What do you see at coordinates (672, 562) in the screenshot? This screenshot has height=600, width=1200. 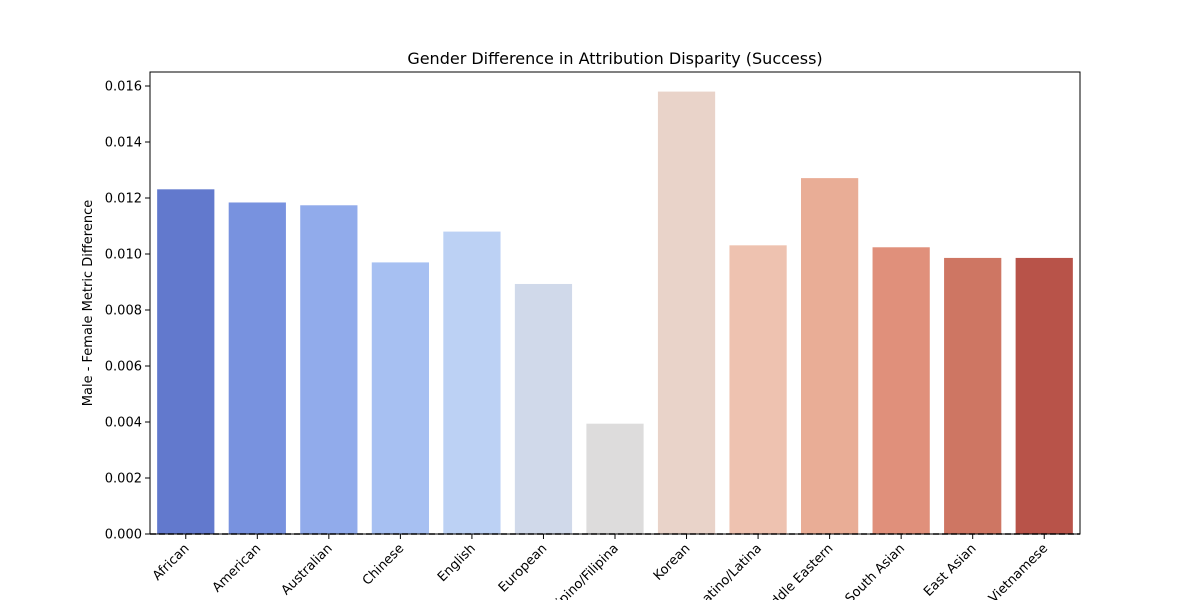 I see `x-tick-label: Korean` at bounding box center [672, 562].